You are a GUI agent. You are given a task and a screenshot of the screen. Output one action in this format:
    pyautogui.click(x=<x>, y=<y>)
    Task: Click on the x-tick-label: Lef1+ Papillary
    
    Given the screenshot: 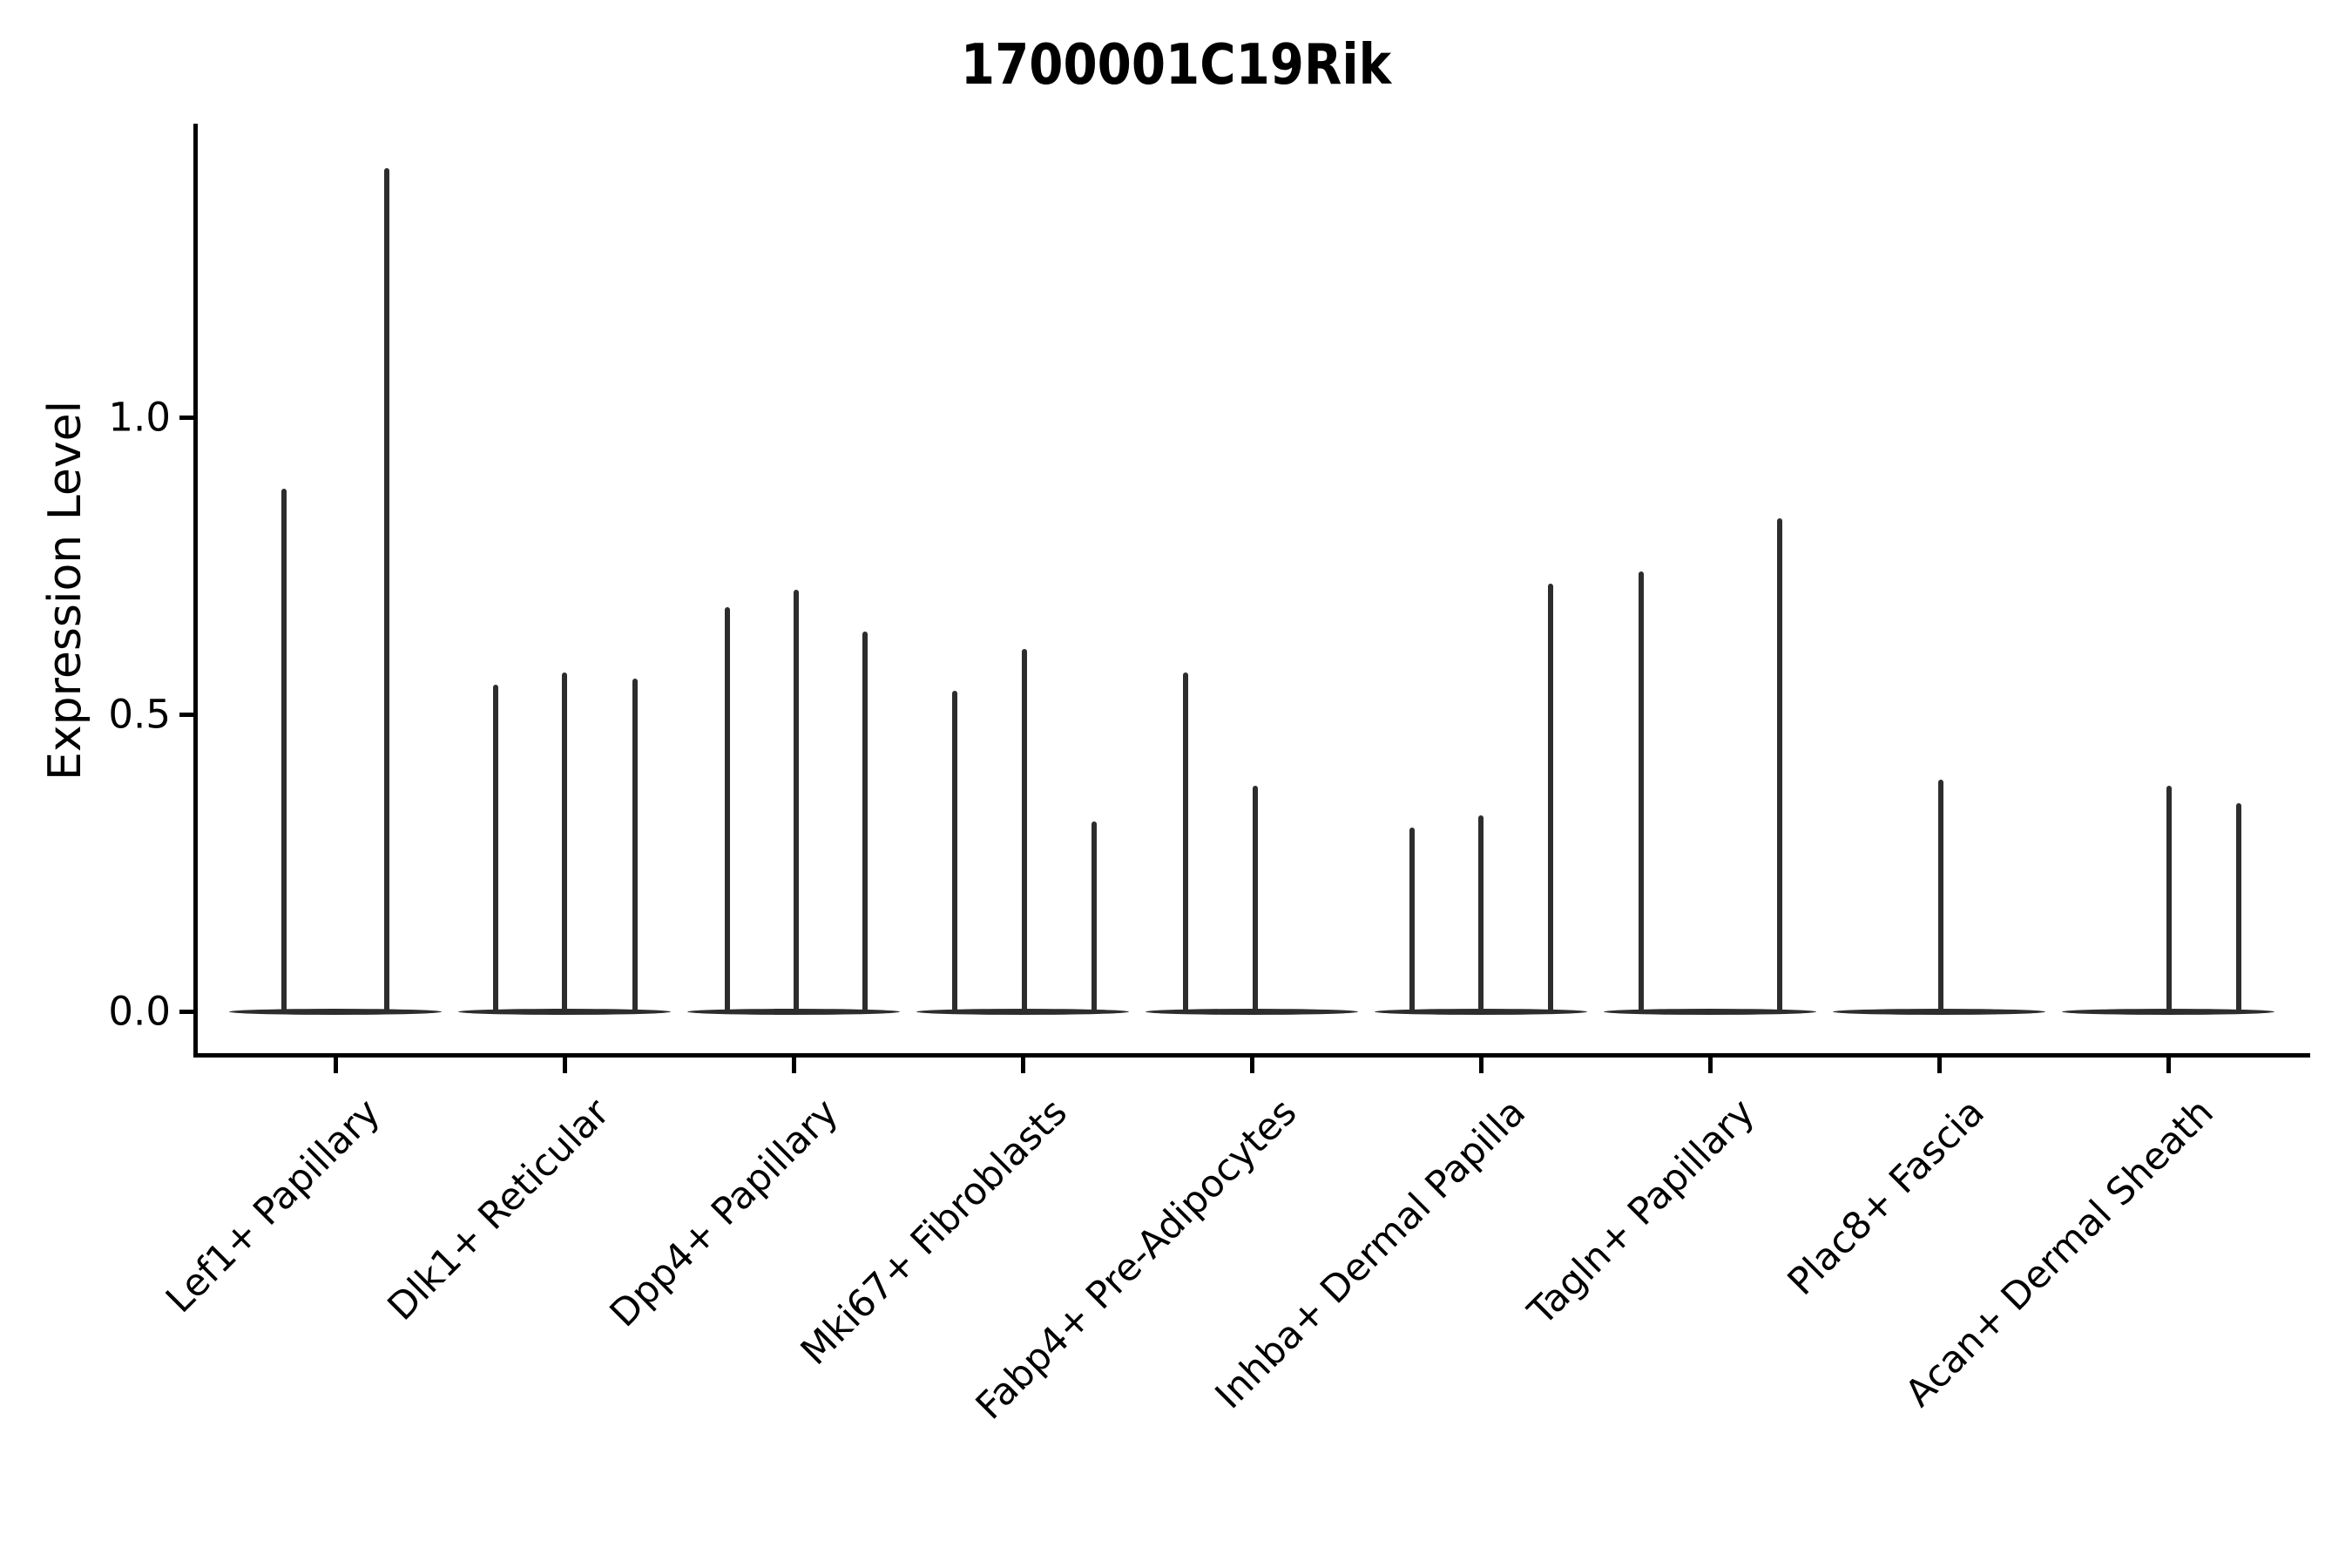 What is the action you would take?
    pyautogui.click(x=273, y=1206)
    